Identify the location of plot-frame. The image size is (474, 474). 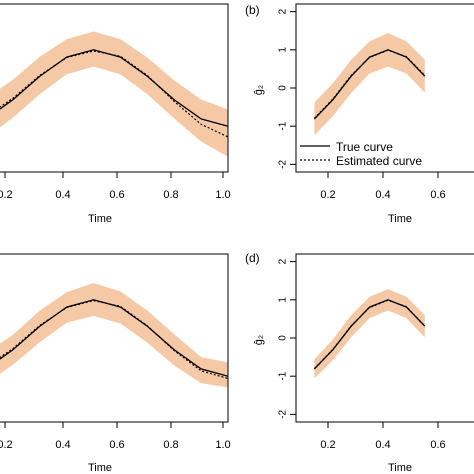
(384, 338).